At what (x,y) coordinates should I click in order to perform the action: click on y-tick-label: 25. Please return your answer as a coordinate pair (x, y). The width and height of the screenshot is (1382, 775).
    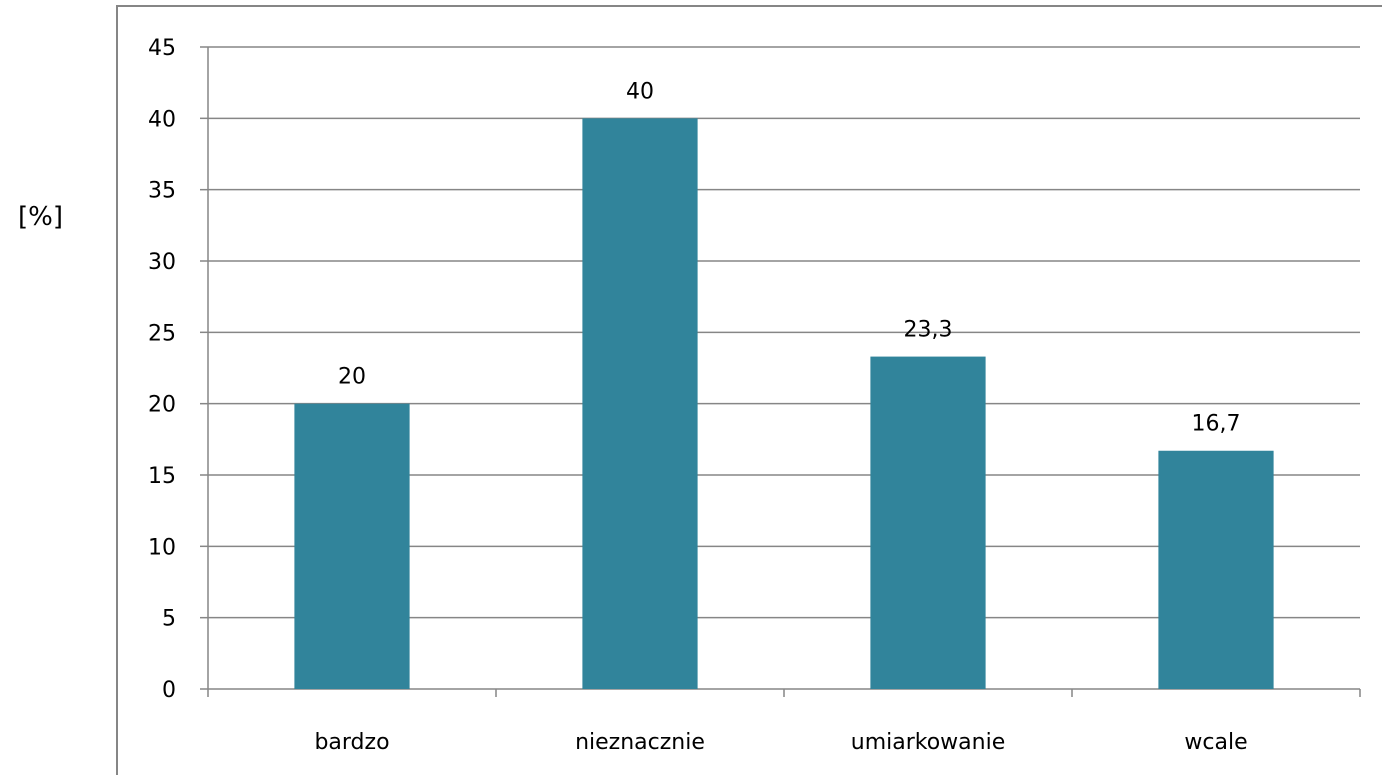
    Looking at the image, I should click on (162, 333).